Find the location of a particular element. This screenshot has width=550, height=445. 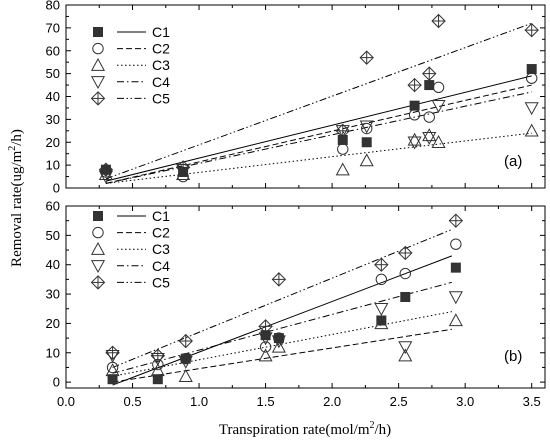

y-axis-label-sup: 2 is located at coordinates (12, 148).